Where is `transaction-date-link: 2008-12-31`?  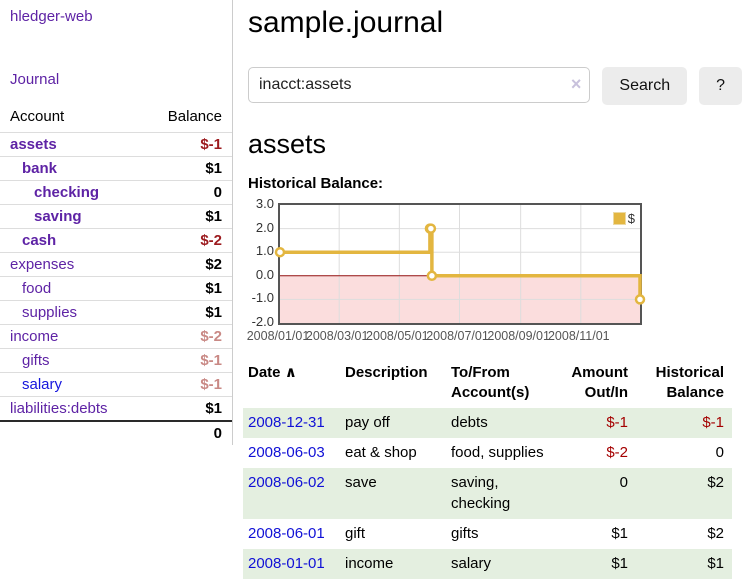 transaction-date-link: 2008-12-31 is located at coordinates (286, 422).